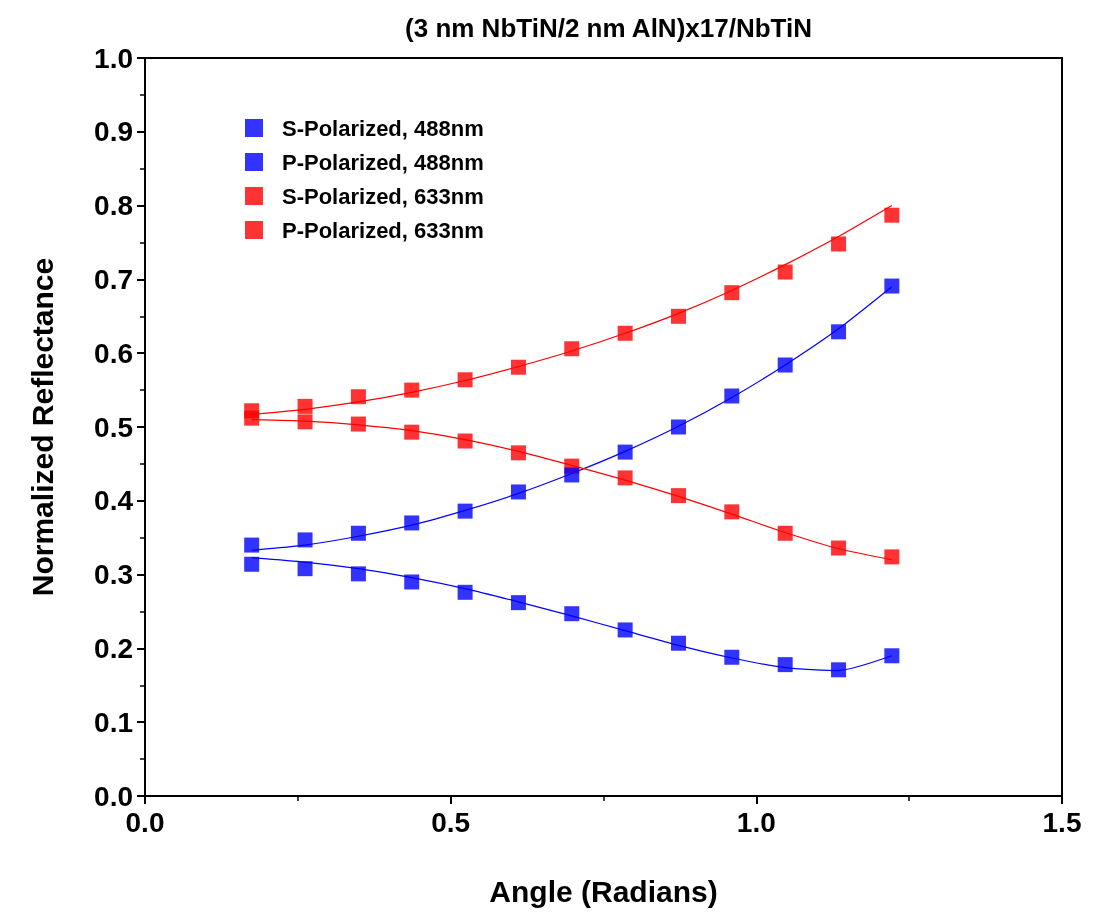 This screenshot has height=924, width=1117. I want to click on y-axis-title: Normalized Reflectance, so click(42, 427).